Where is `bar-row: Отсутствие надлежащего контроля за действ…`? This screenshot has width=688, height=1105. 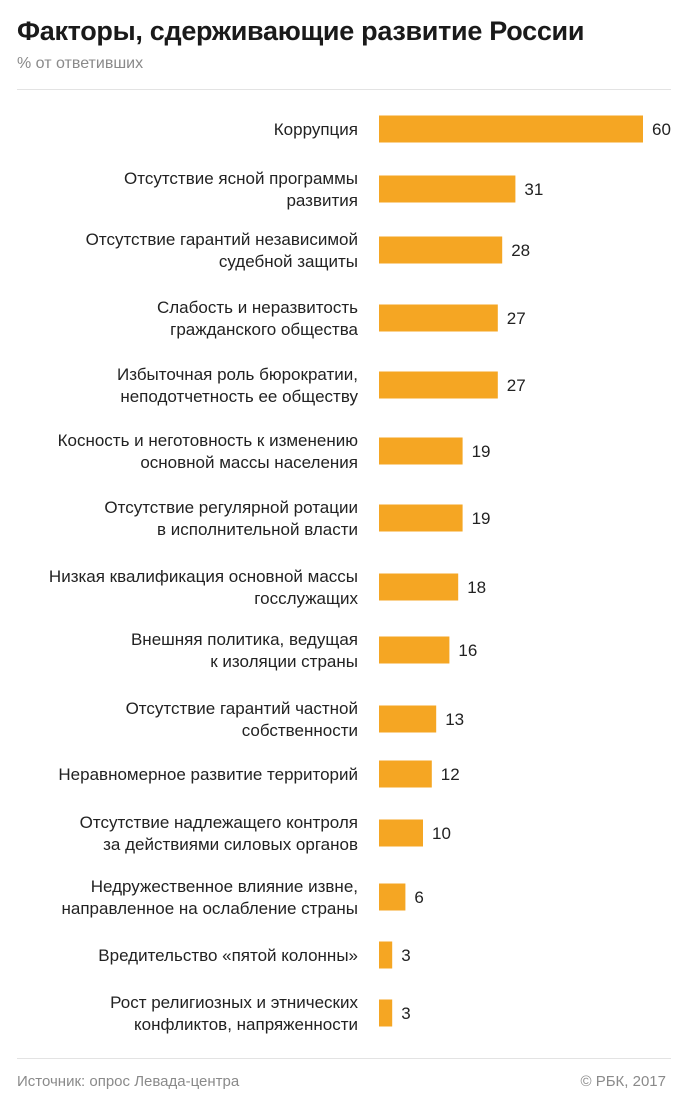 bar-row: Отсутствие надлежащего контроля за действ… is located at coordinates (265, 833).